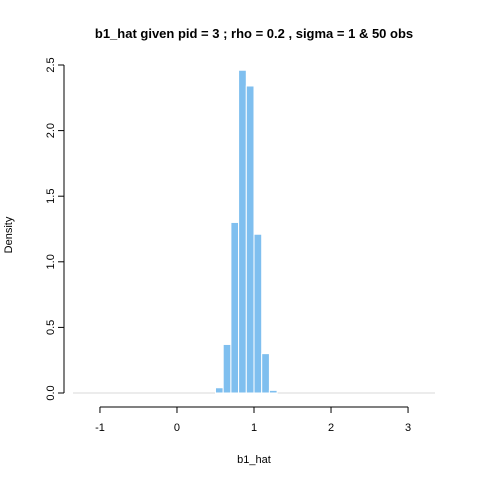 The image size is (480, 480). Describe the element at coordinates (51, 392) in the screenshot. I see `y-tick-label: 0.0` at that location.